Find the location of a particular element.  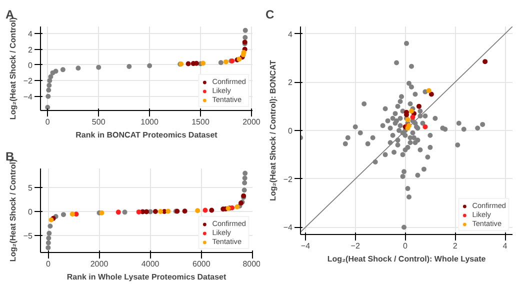

x-tick-label: −2 is located at coordinates (355, 246).